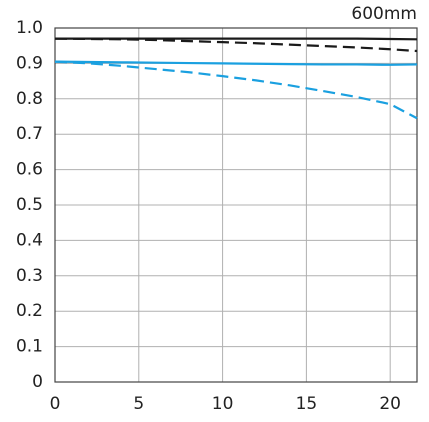 This screenshot has height=422, width=429. What do you see at coordinates (29, 170) in the screenshot?
I see `y-tick-label: 0.6` at bounding box center [29, 170].